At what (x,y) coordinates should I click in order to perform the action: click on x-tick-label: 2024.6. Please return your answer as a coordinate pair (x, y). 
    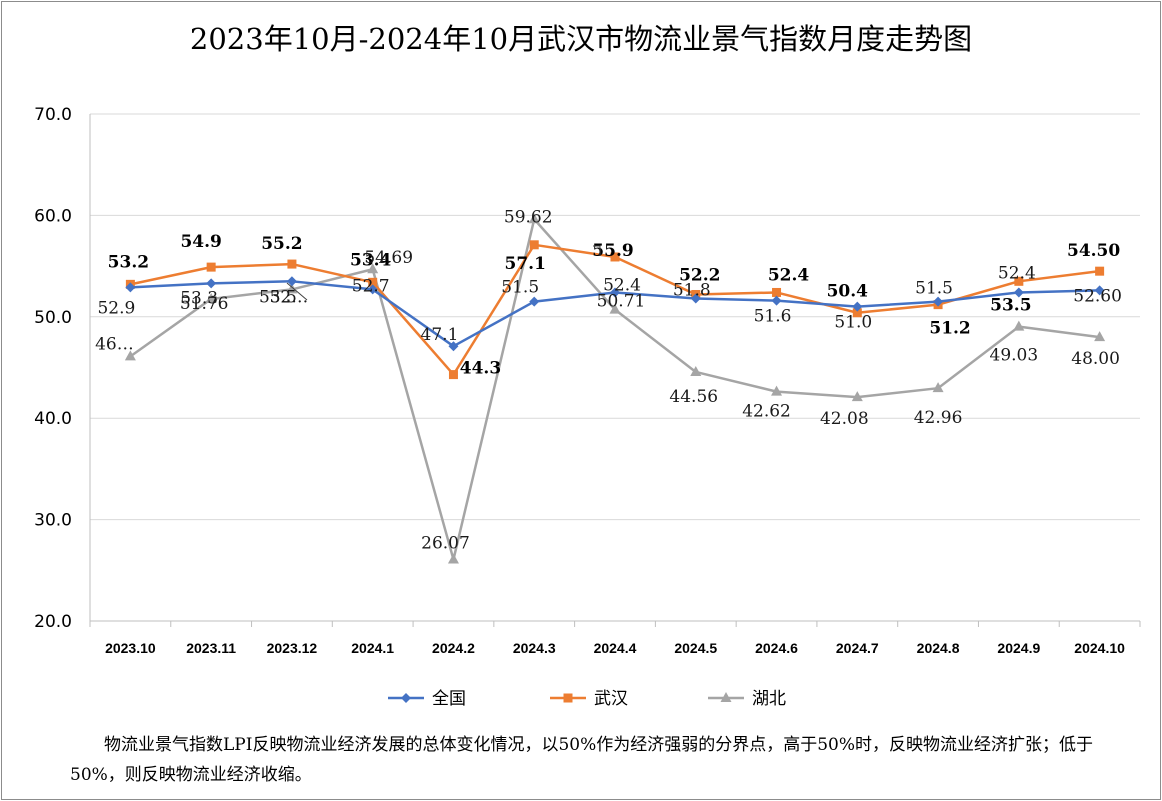
    Looking at the image, I should click on (776, 648).